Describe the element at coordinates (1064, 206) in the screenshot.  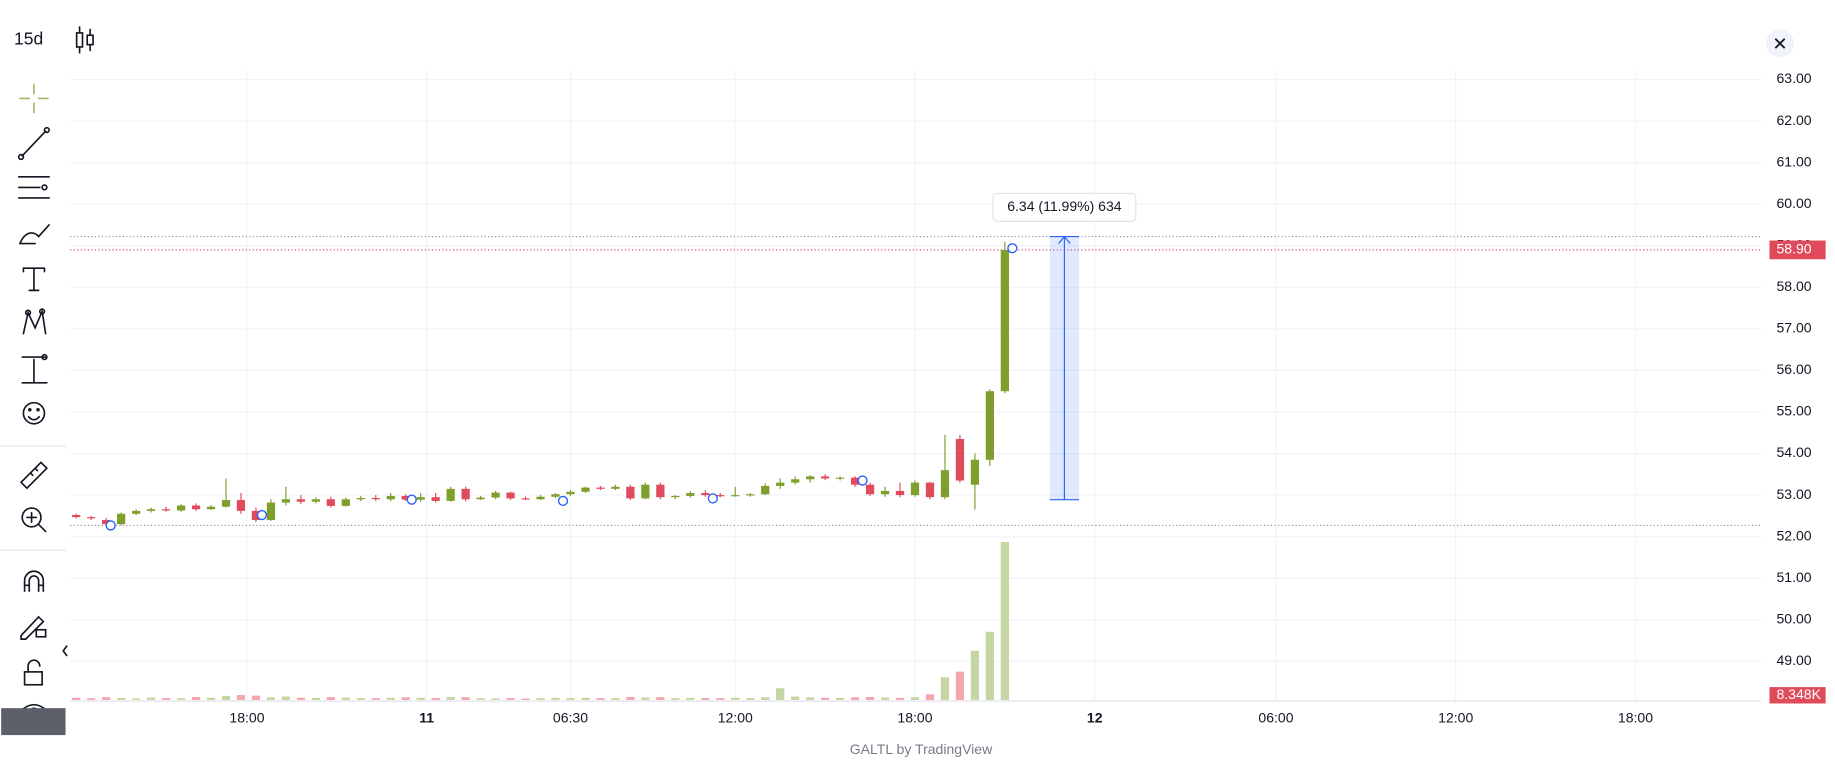
I see `measure-tooltip: 6.34 (11.99%) 634` at that location.